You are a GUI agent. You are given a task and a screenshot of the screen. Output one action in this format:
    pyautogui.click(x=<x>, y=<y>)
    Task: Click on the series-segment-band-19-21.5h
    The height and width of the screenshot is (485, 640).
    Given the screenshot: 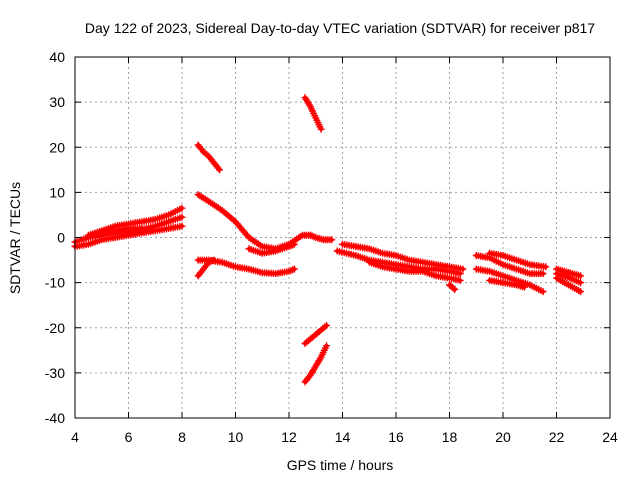 What is the action you would take?
    pyautogui.click(x=509, y=265)
    